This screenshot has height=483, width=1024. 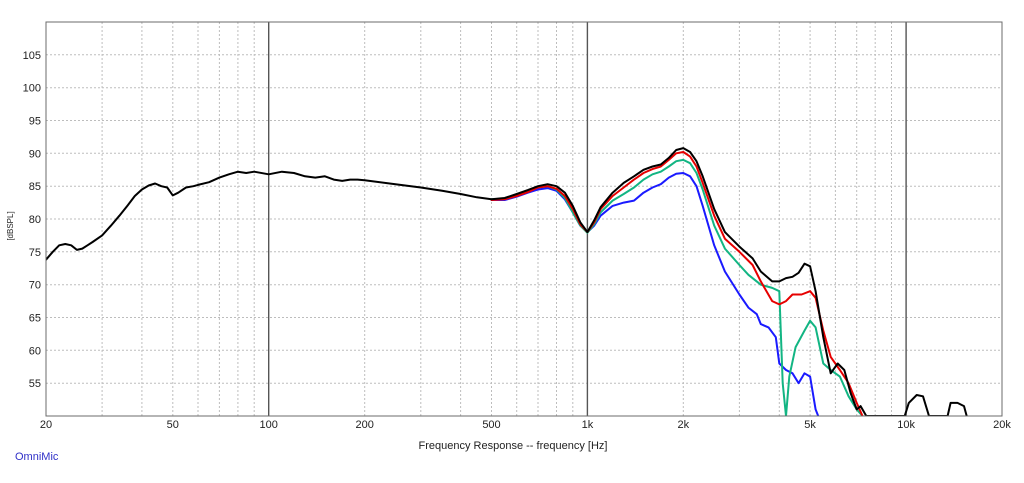 What do you see at coordinates (46, 425) in the screenshot?
I see `x-tick-label: 20` at bounding box center [46, 425].